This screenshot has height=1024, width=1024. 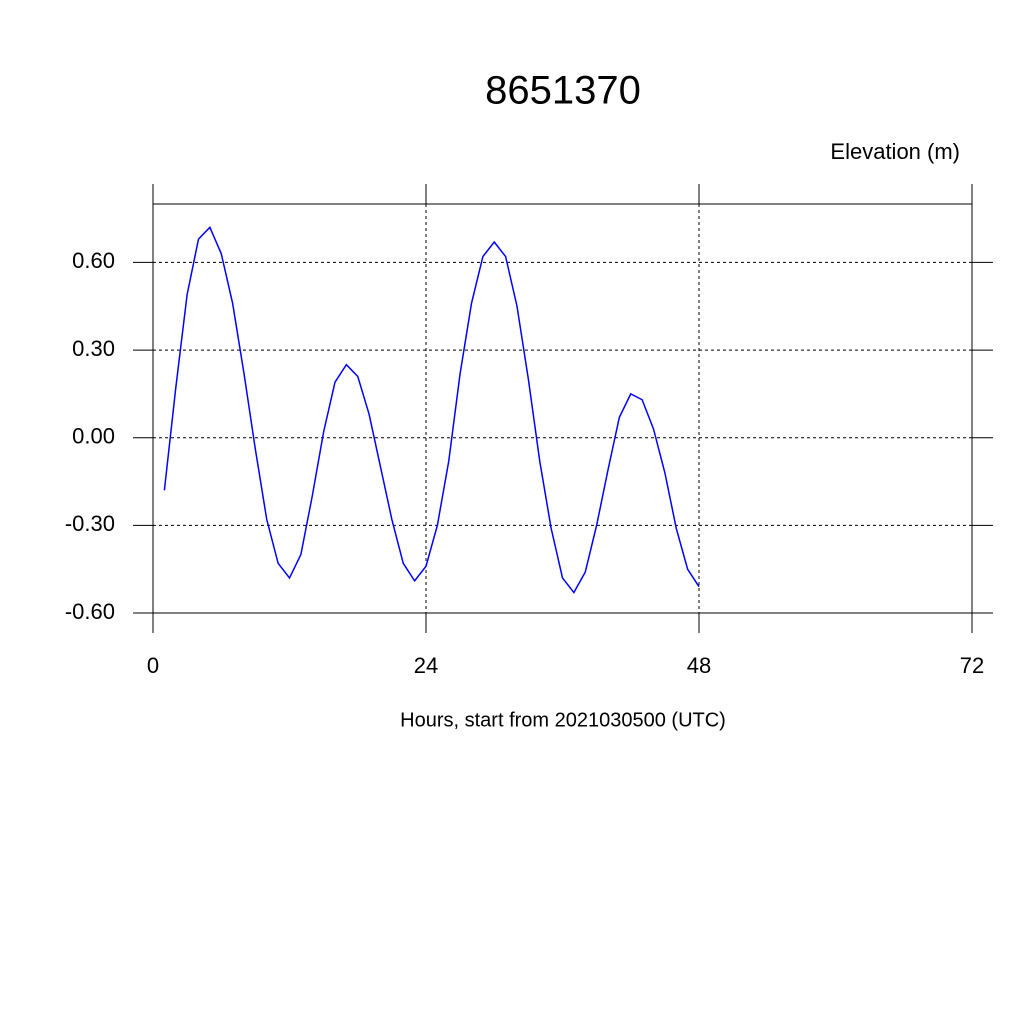 What do you see at coordinates (972, 665) in the screenshot?
I see `x-tick-label: 72` at bounding box center [972, 665].